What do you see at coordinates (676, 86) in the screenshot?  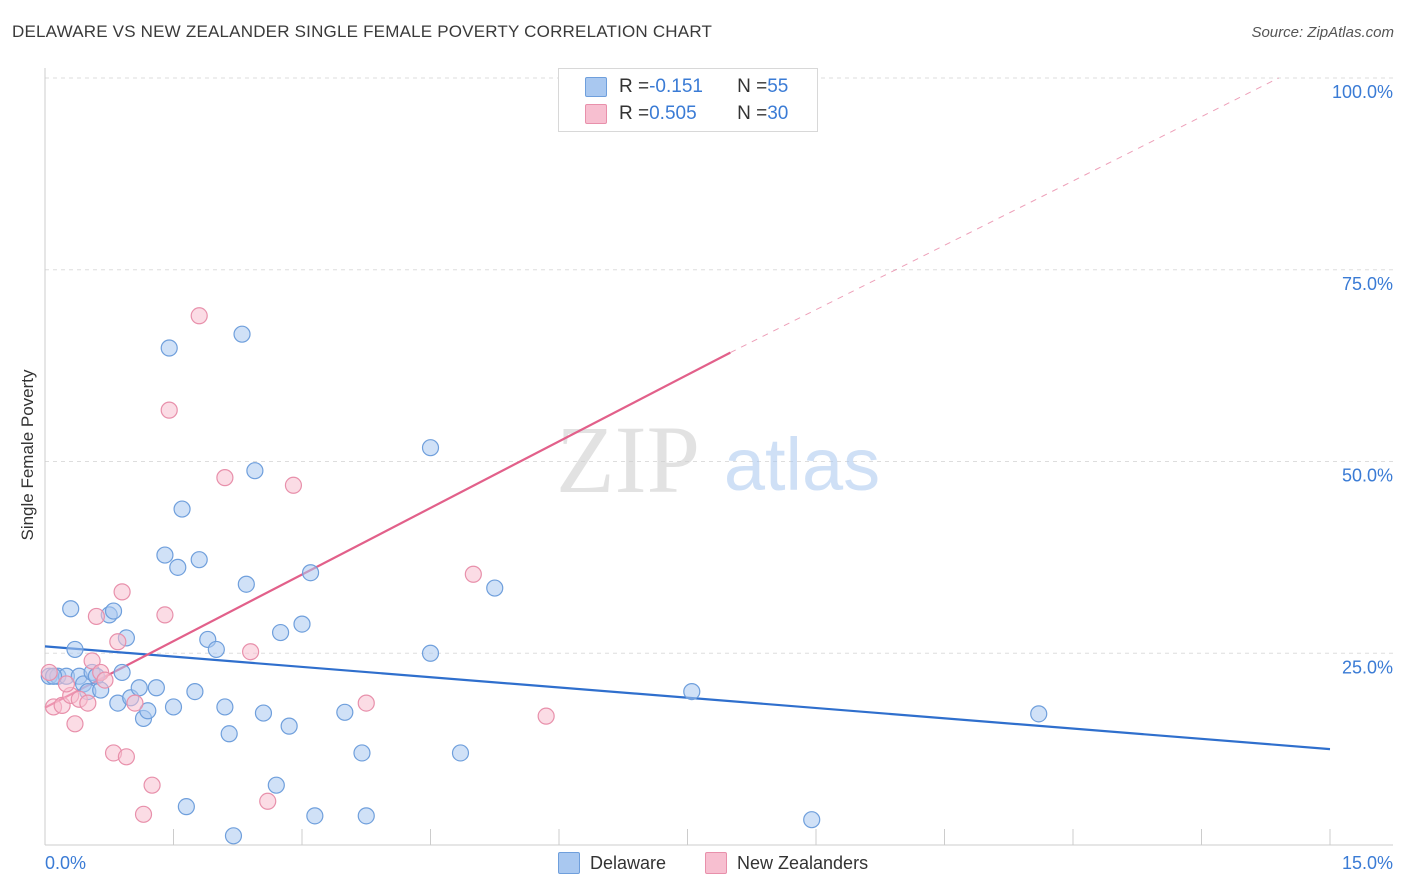 I see `legend-r-value-delaware: -0.151` at bounding box center [676, 86].